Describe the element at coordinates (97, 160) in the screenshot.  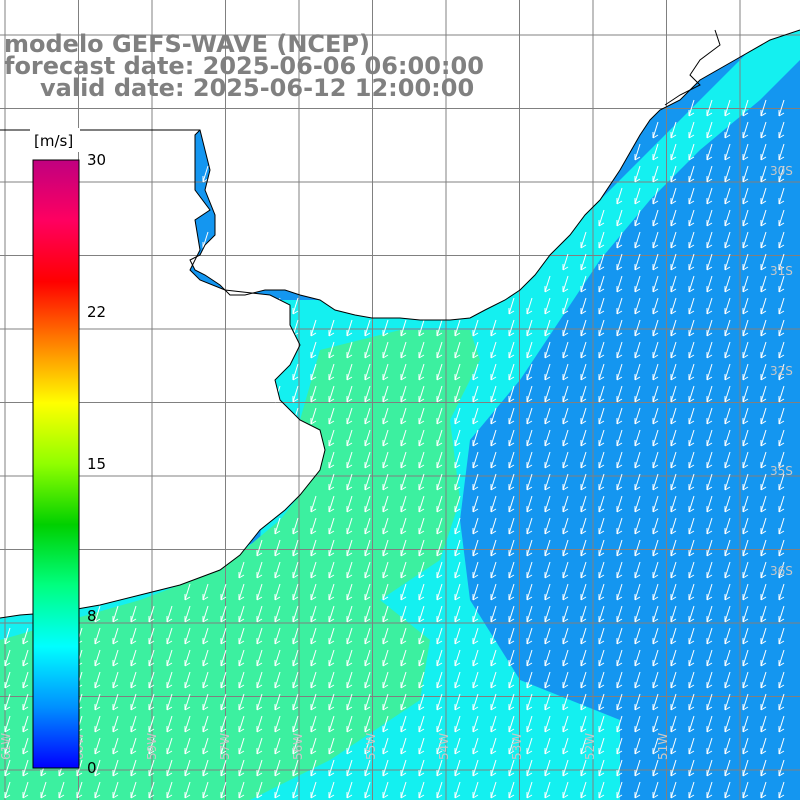
I see `colorbar-tick-30: 30` at that location.